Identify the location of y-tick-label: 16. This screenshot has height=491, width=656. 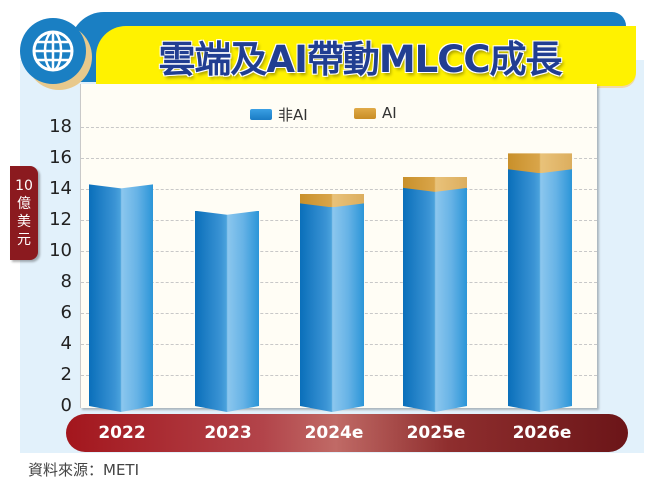
(60, 157).